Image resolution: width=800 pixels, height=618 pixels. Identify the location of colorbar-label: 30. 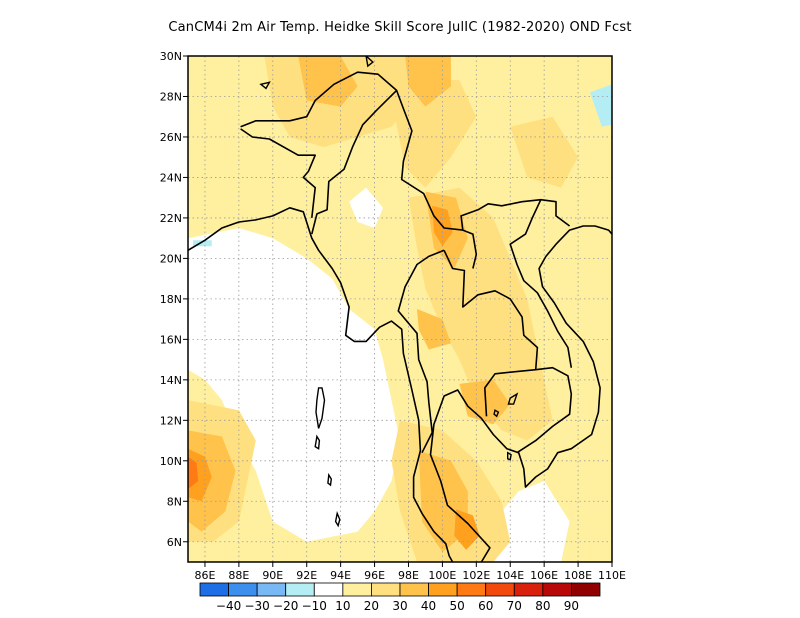
(399, 606).